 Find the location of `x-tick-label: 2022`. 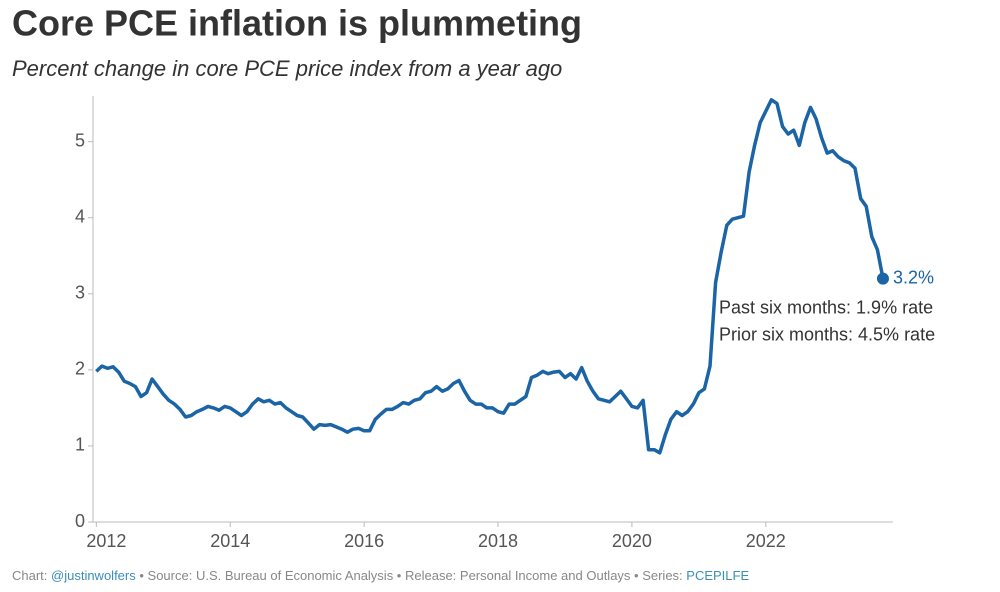

x-tick-label: 2022 is located at coordinates (766, 541).